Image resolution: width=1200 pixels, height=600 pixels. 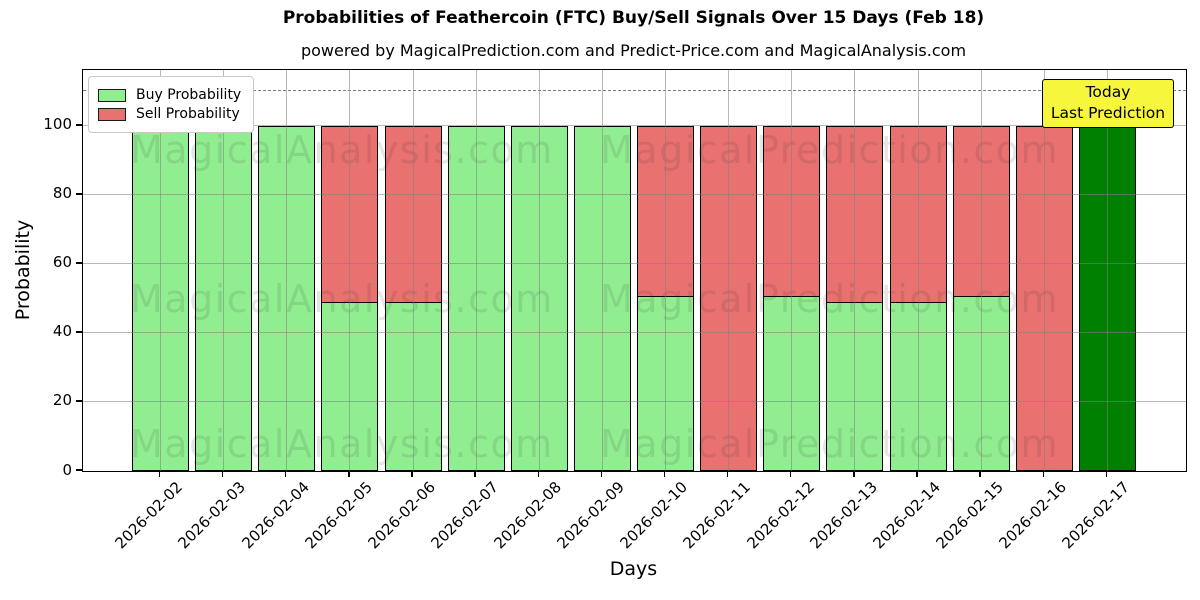 I want to click on x-tick-label: 2026-02-07, so click(x=464, y=515).